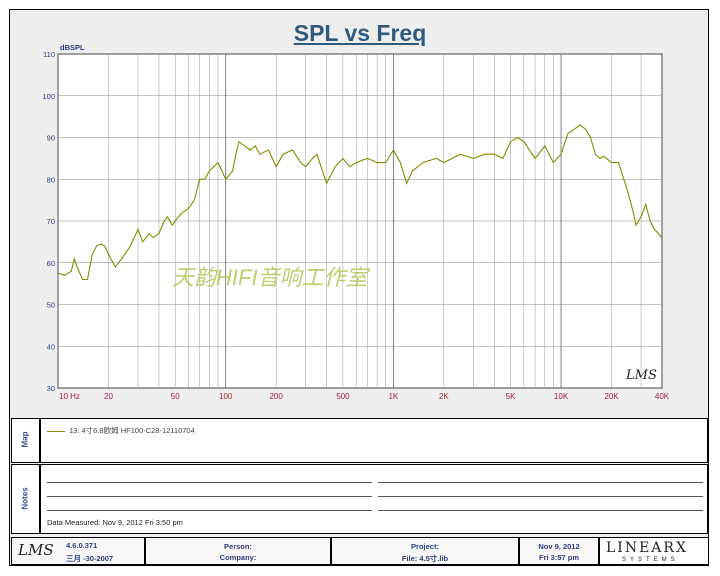  Describe the element at coordinates (72, 47) in the screenshot. I see `y-axis-label: dBSPL` at that location.